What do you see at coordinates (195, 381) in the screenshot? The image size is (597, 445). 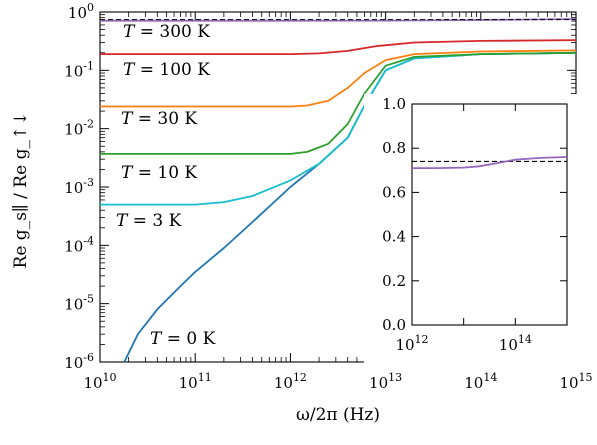 I see `x-tick-label: 1011` at bounding box center [195, 381].